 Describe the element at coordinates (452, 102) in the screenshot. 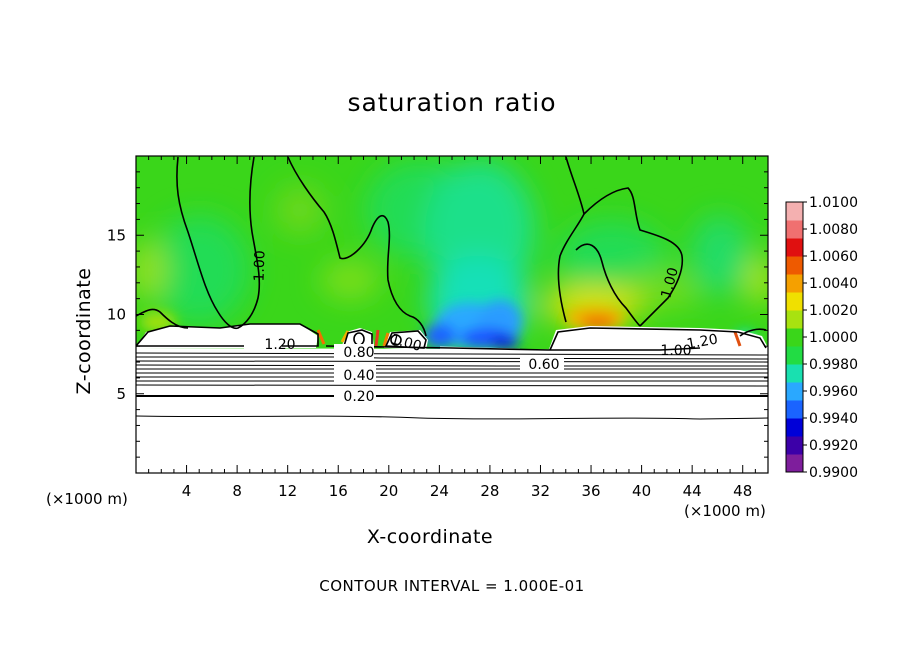

I see `chart-title: saturation ratio` at that location.